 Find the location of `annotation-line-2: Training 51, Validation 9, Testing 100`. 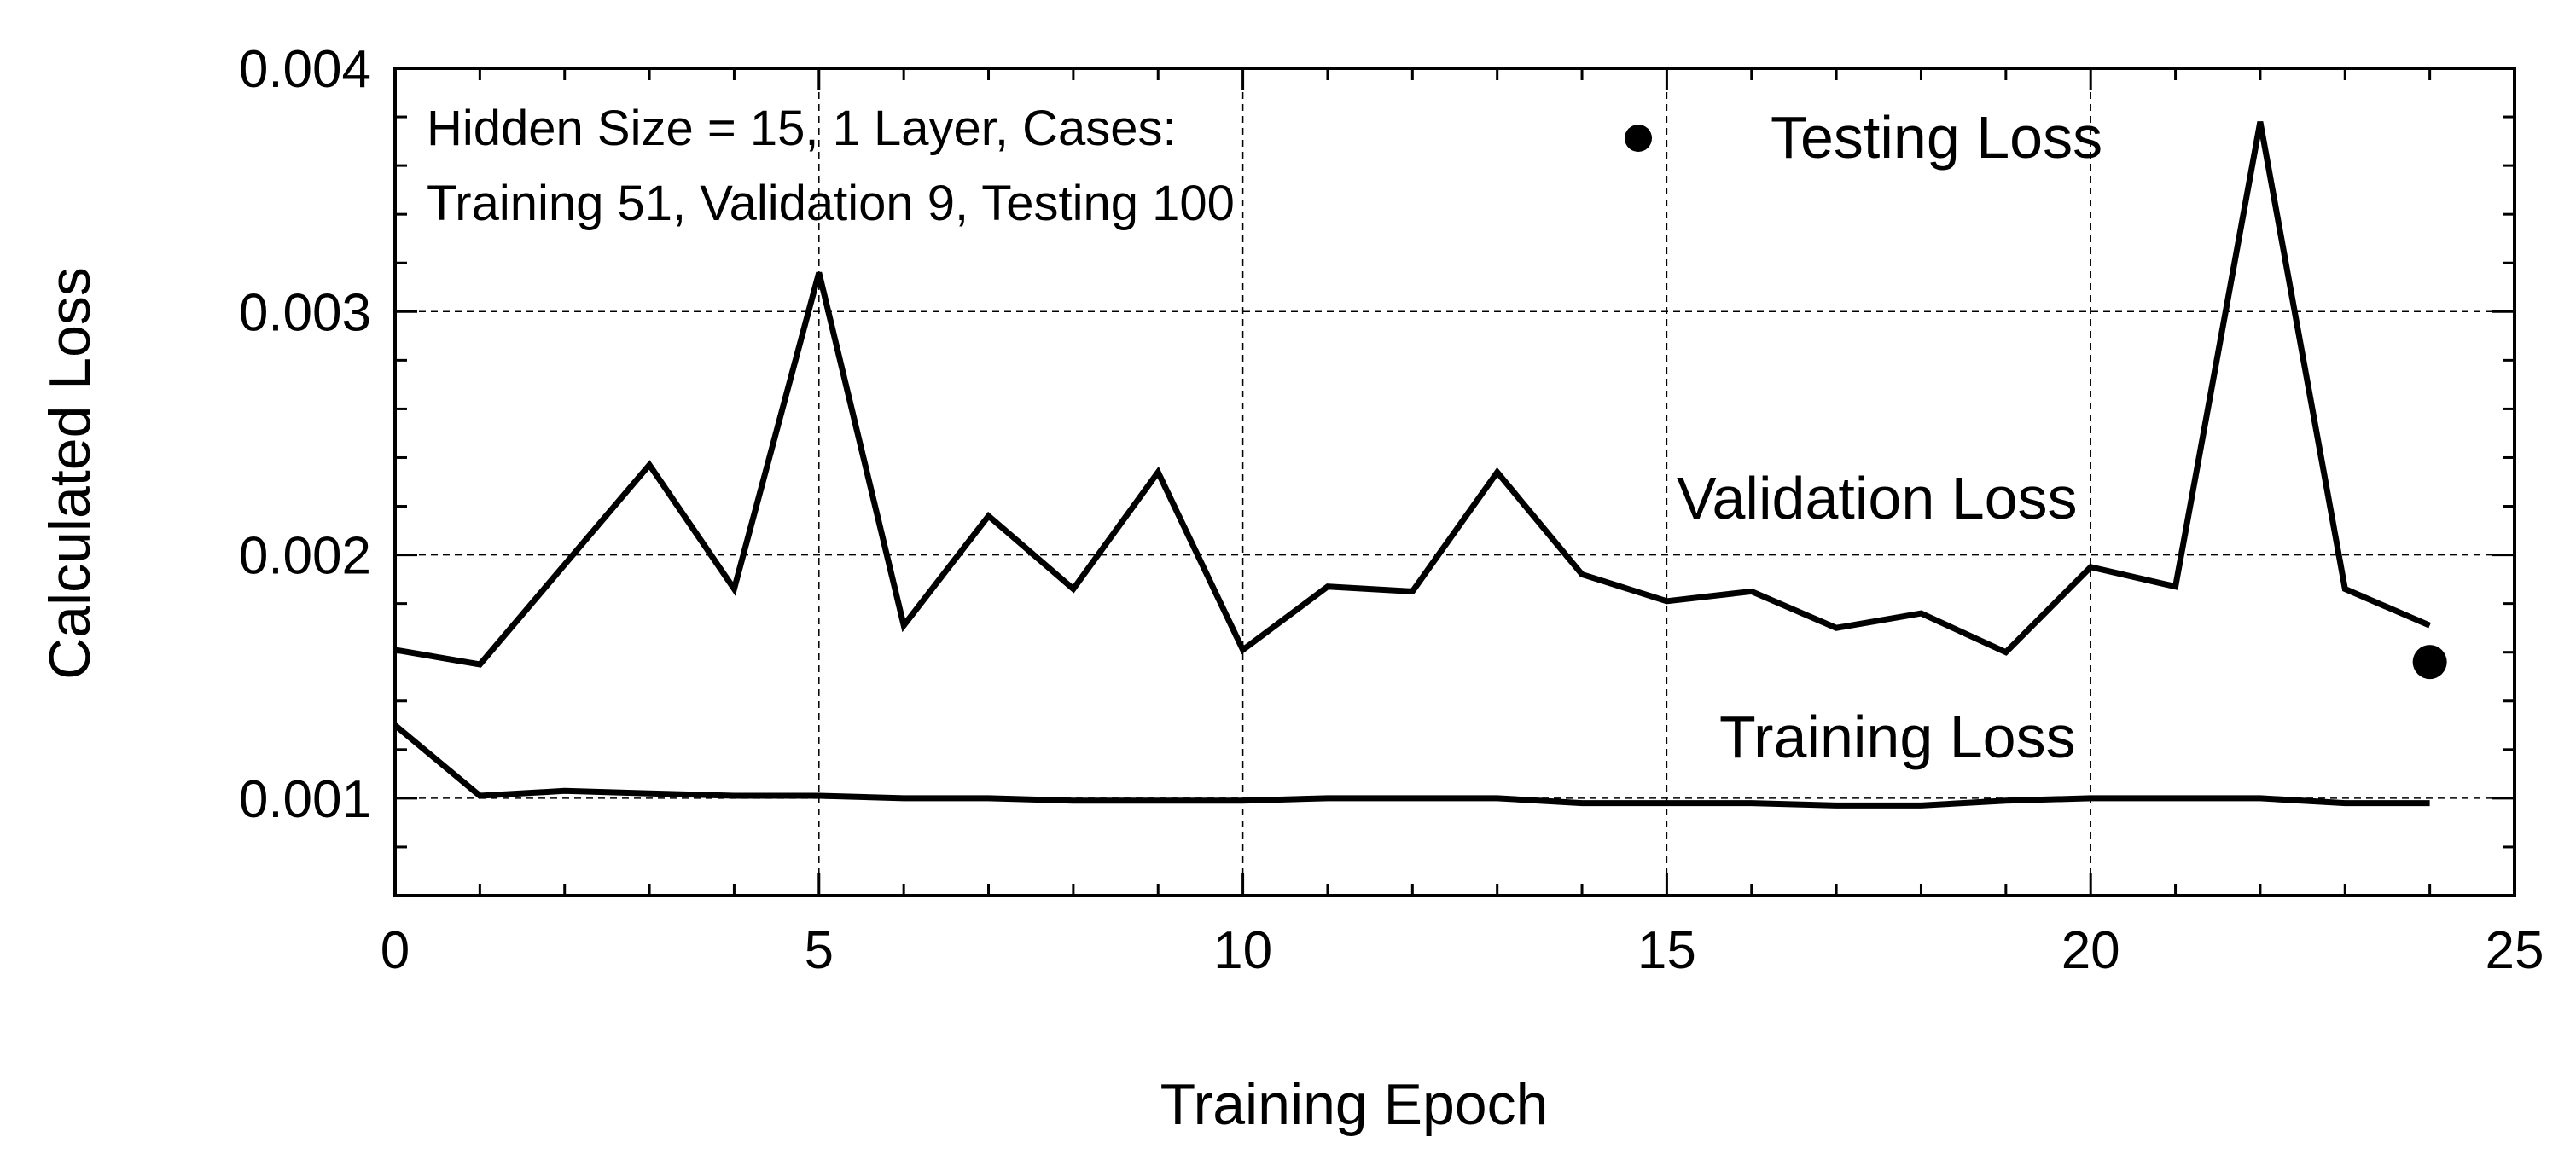

annotation-line-2: Training 51, Validation 9, Testing 100 is located at coordinates (831, 203).